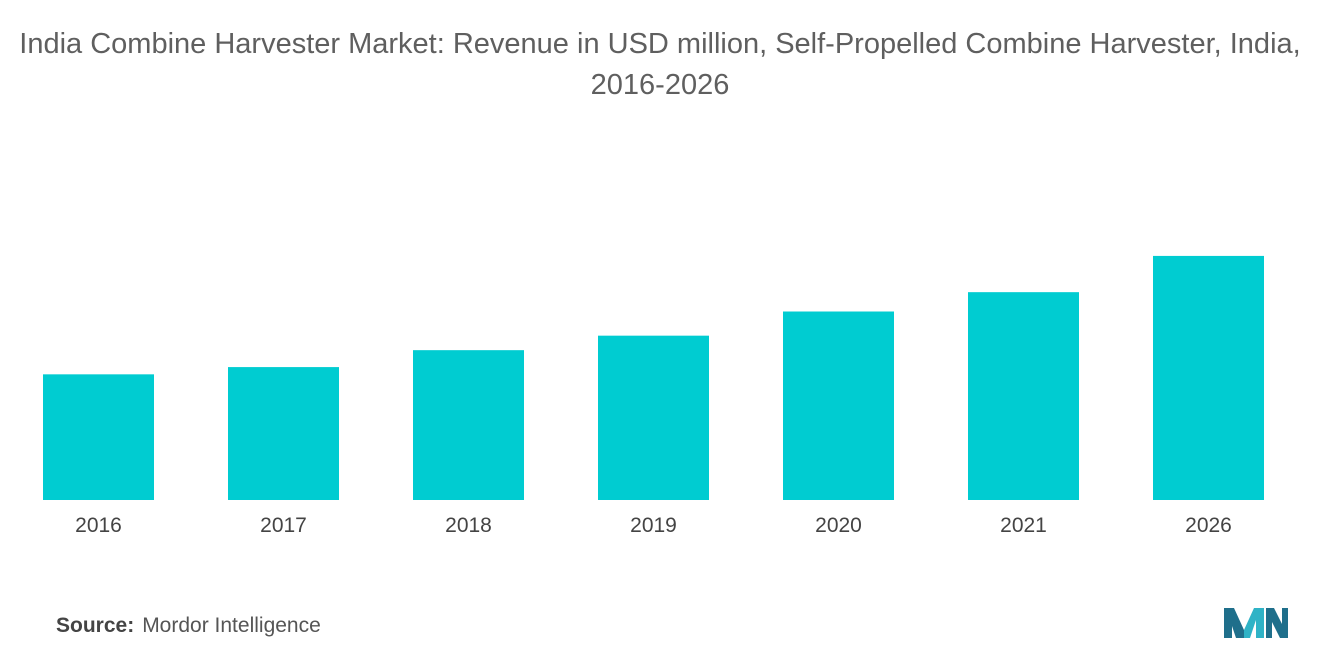 The width and height of the screenshot is (1320, 665). What do you see at coordinates (1023, 396) in the screenshot?
I see `bar-2021` at bounding box center [1023, 396].